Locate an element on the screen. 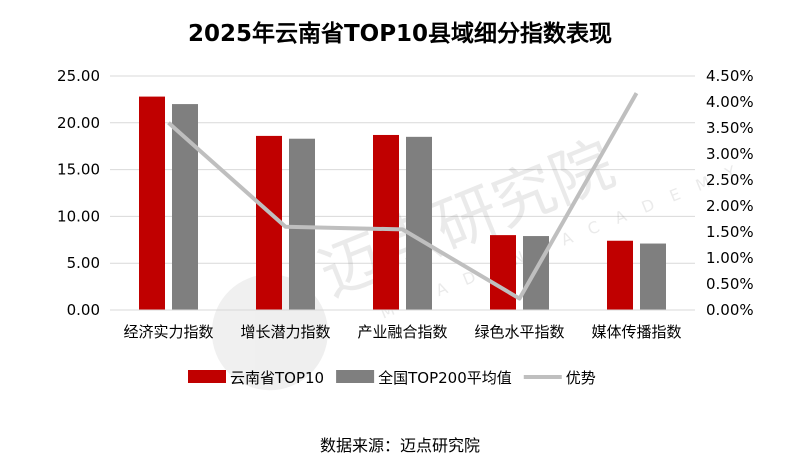 Image resolution: width=800 pixels, height=476 pixels. x-category-label: 经济实力指数 is located at coordinates (168, 332).